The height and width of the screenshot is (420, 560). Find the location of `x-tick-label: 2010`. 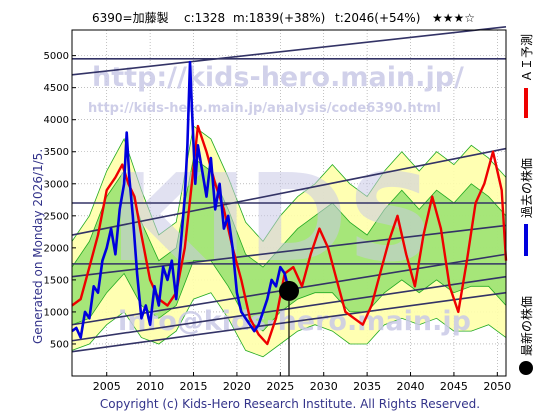

x-tick-label: 2010 is located at coordinates (150, 386).